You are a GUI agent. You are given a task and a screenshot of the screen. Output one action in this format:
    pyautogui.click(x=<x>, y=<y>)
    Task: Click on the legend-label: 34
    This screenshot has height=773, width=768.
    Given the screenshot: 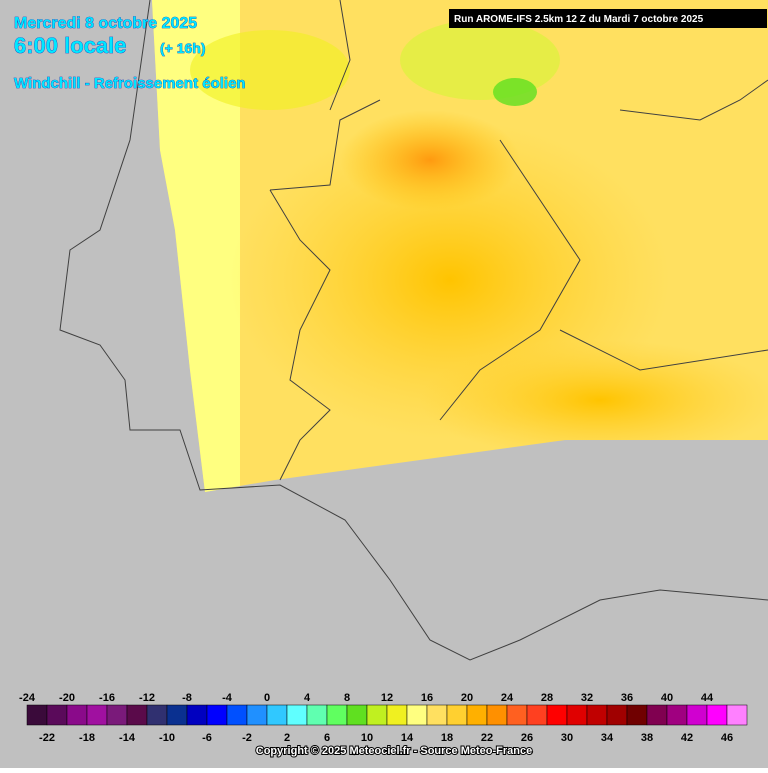 What is the action you would take?
    pyautogui.click(x=607, y=738)
    